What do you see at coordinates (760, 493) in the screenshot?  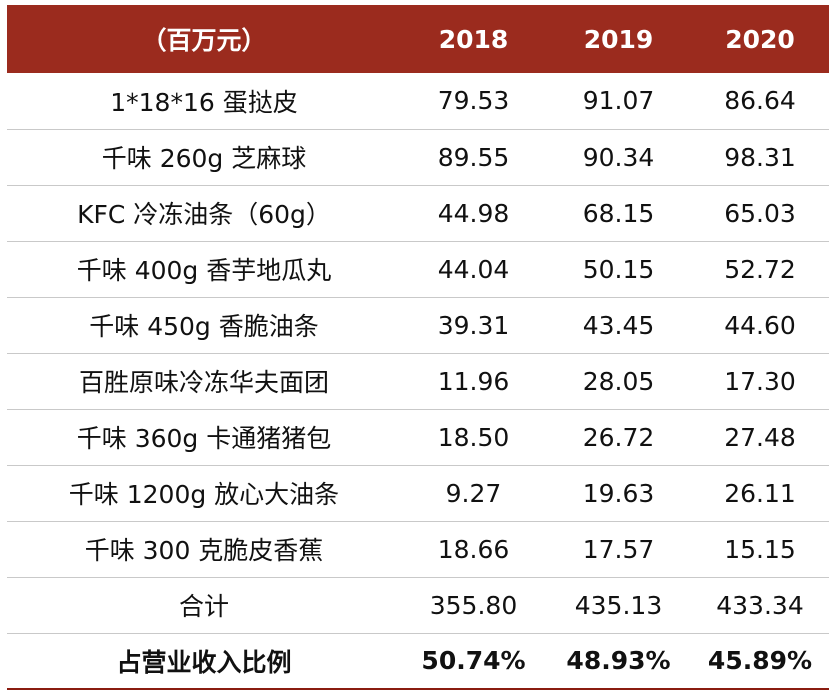 I see `value-2020: 26.11` at bounding box center [760, 493].